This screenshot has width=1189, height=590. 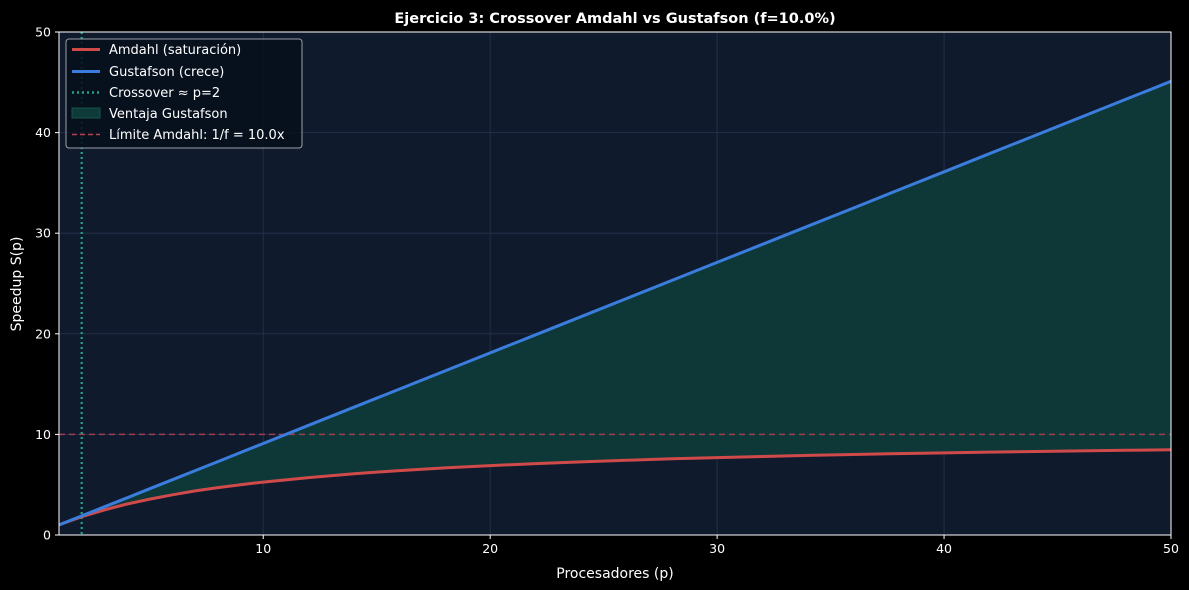 What do you see at coordinates (47, 535) in the screenshot?
I see `y-tick-label: 0` at bounding box center [47, 535].